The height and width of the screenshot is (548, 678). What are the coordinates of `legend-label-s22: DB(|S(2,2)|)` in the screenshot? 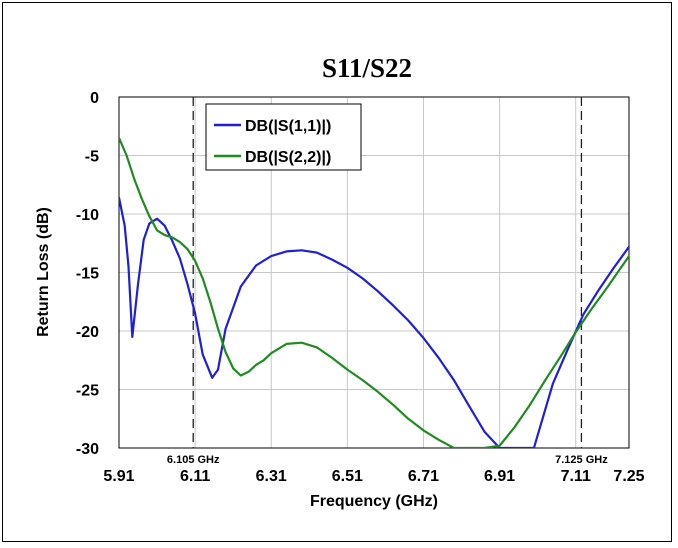 It's located at (288, 157).